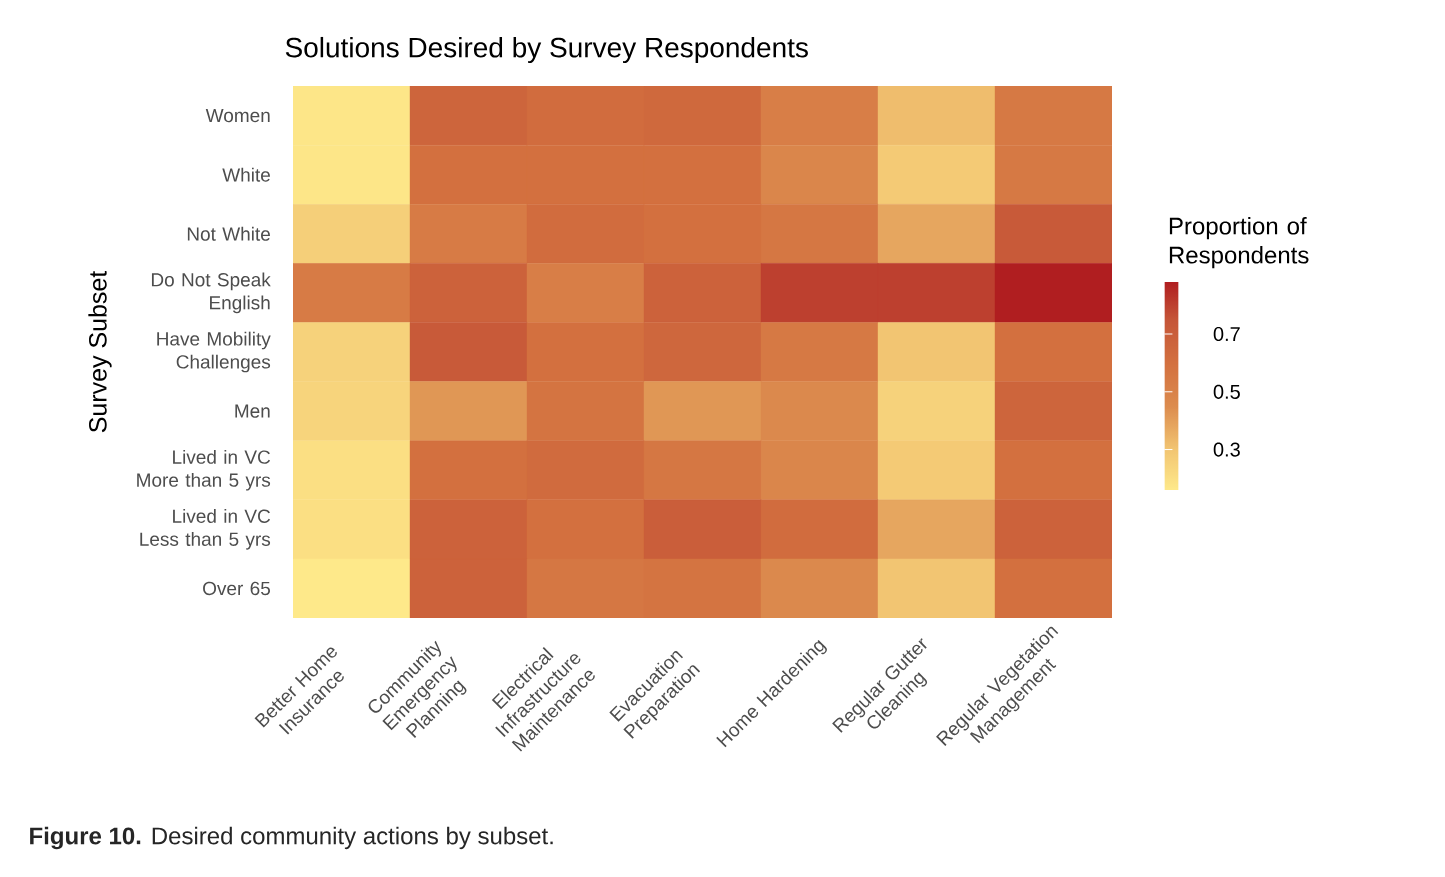  Describe the element at coordinates (1226, 391) in the screenshot. I see `color-bar-label: 0.5` at that location.